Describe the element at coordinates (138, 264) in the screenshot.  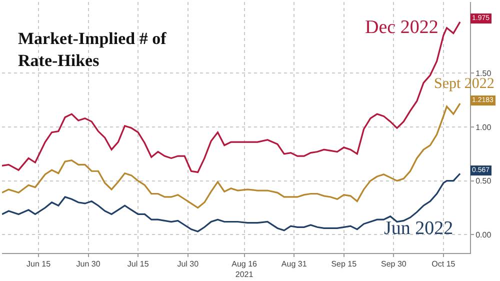
I see `x-tick-label: Jul 15` at that location.